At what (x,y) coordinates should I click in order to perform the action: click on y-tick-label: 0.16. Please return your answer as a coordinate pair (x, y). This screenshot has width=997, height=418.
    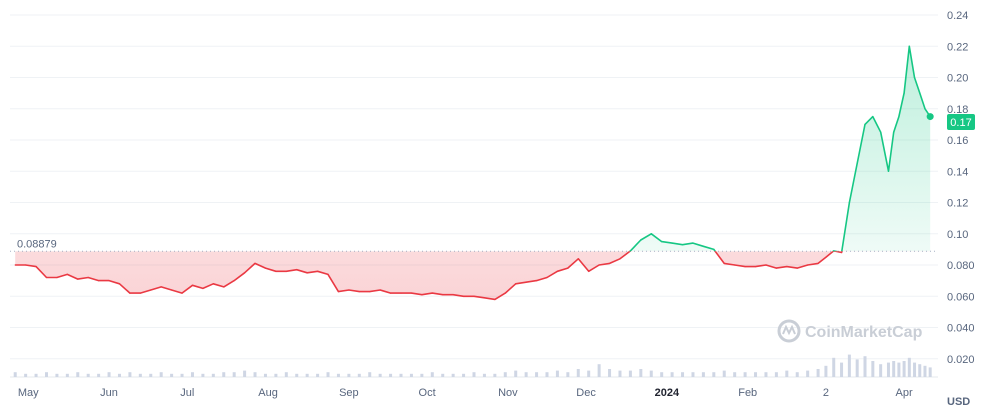
    Looking at the image, I should click on (957, 141).